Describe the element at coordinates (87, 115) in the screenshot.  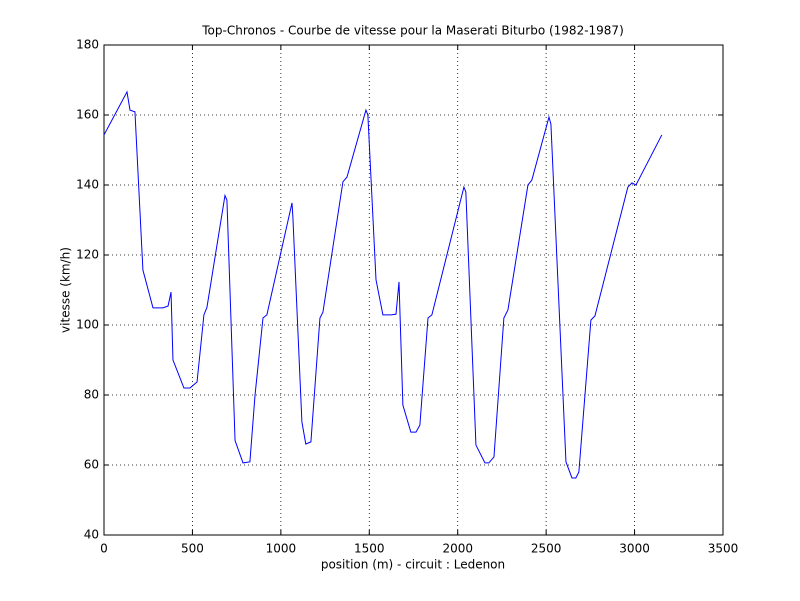
I see `y-tick-label: 160` at that location.